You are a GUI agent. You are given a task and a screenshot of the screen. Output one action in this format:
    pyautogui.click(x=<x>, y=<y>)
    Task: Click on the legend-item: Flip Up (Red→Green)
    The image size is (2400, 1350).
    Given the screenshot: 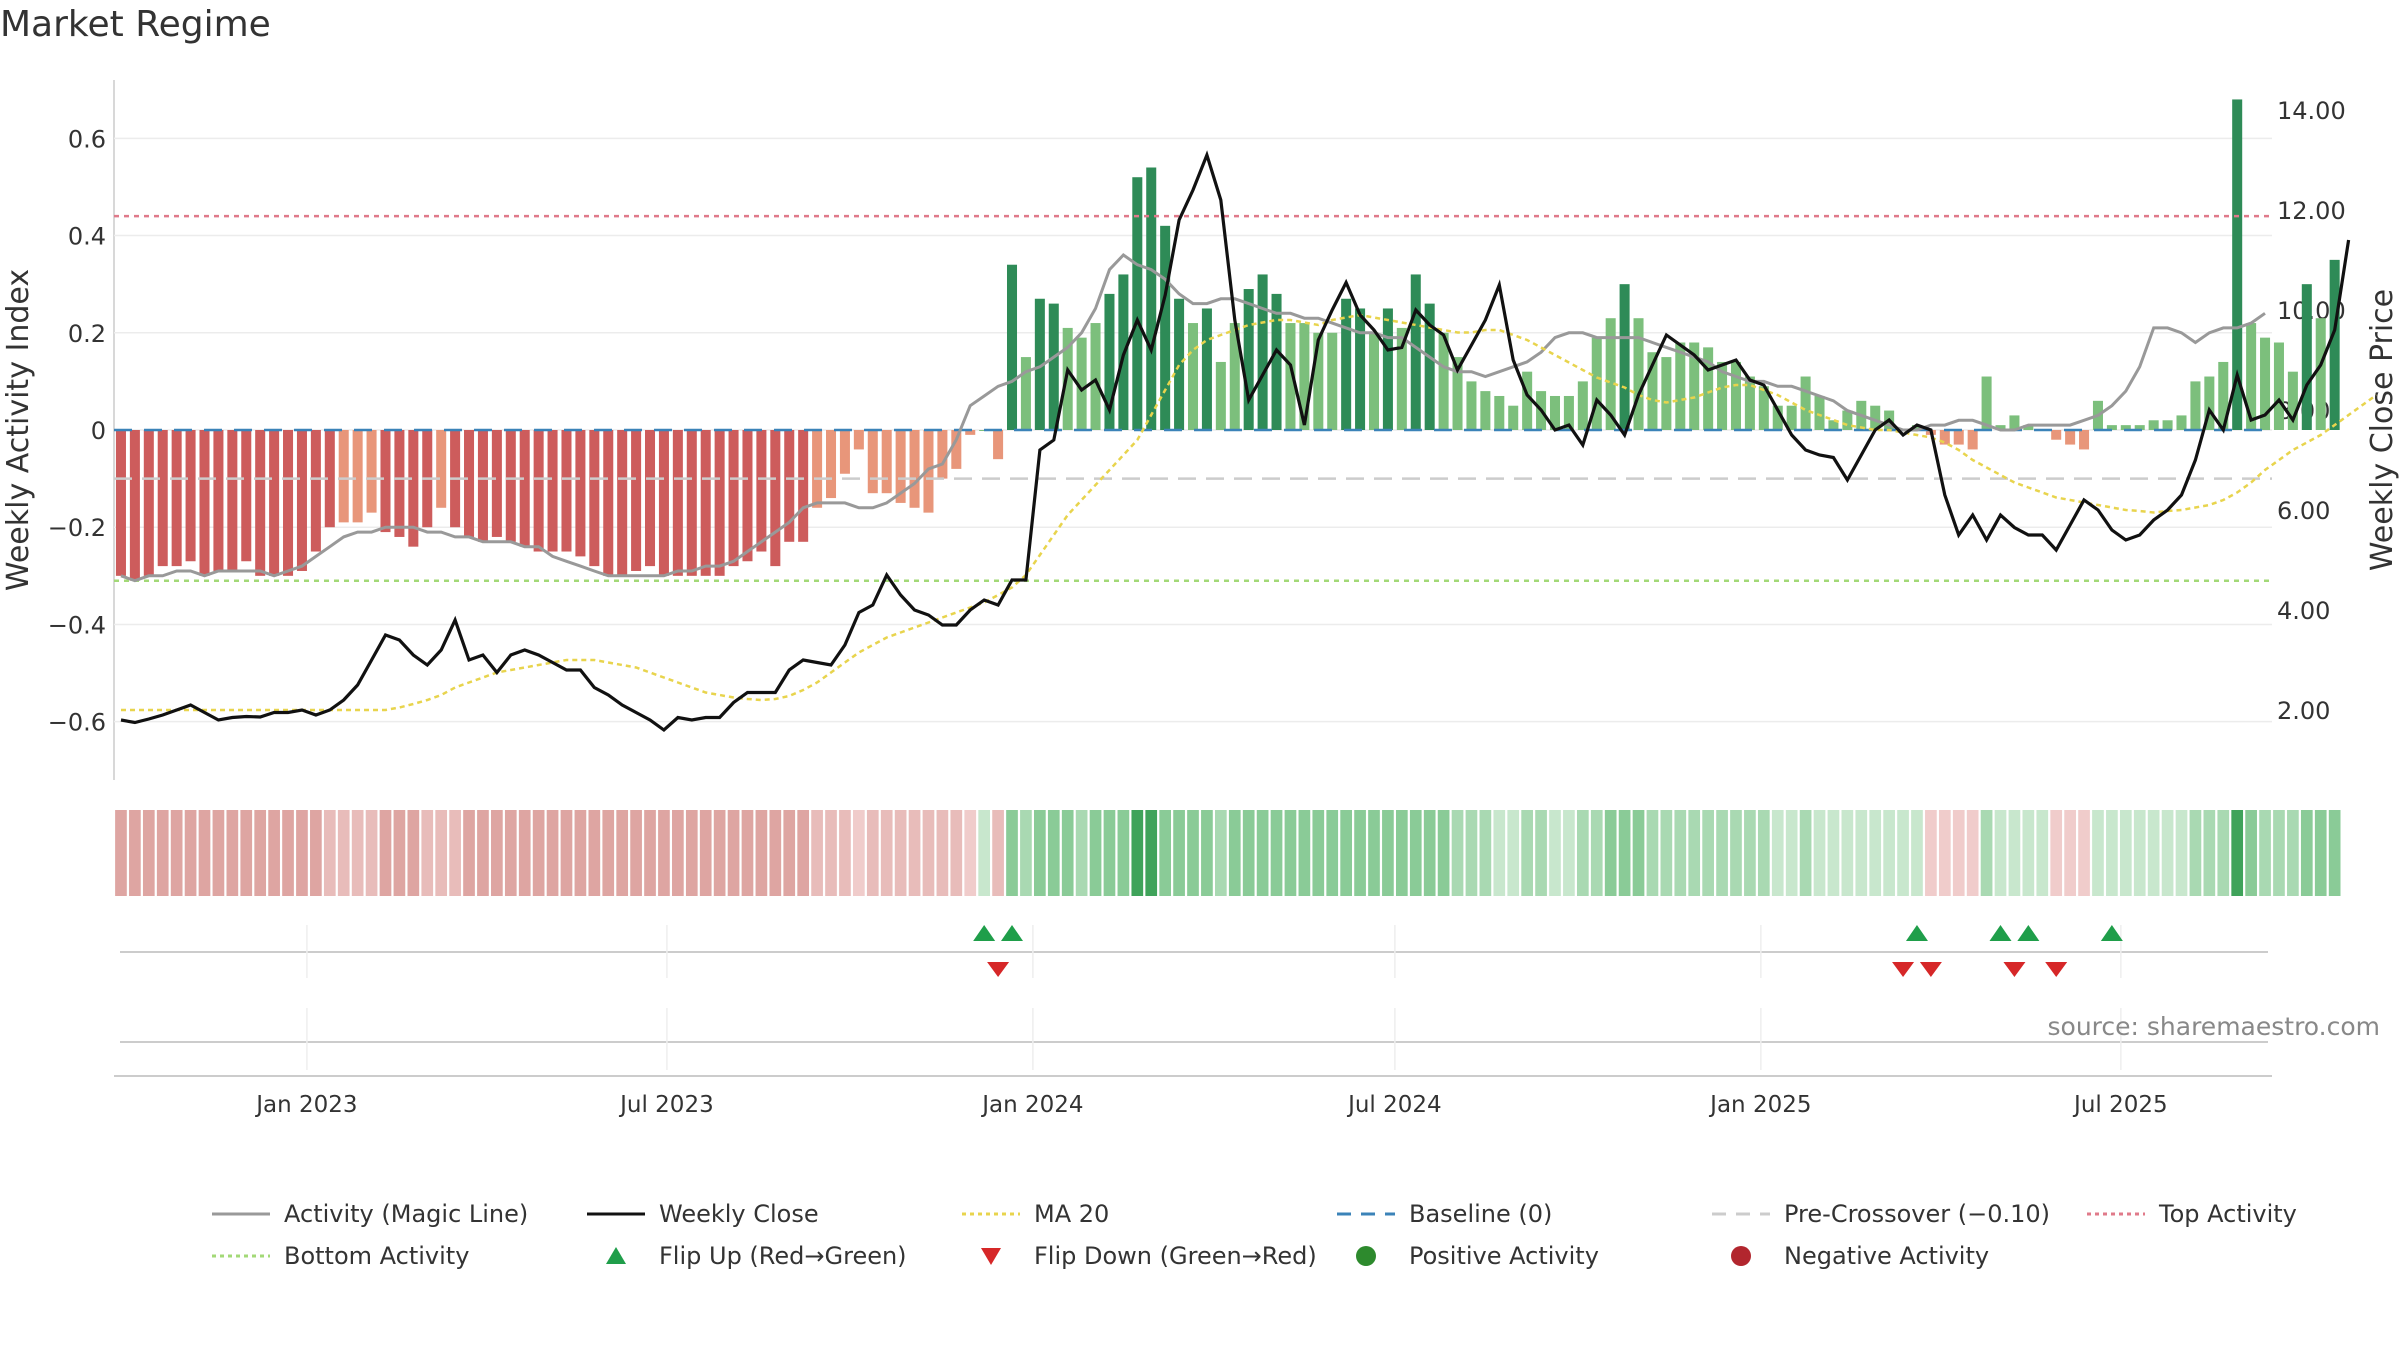 What is the action you would take?
    pyautogui.click(x=772, y=1256)
    